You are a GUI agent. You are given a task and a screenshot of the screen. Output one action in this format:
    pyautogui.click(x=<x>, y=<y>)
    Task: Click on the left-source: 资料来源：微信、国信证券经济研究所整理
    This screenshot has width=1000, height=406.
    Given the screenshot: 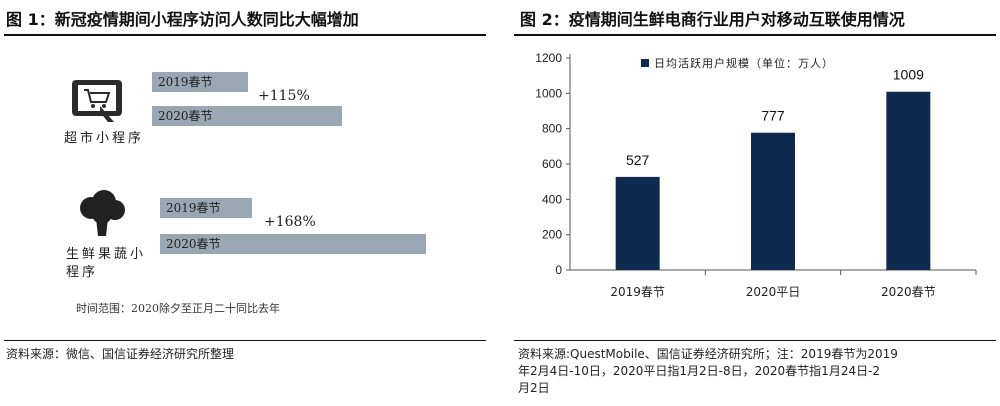 What is the action you would take?
    pyautogui.click(x=120, y=354)
    